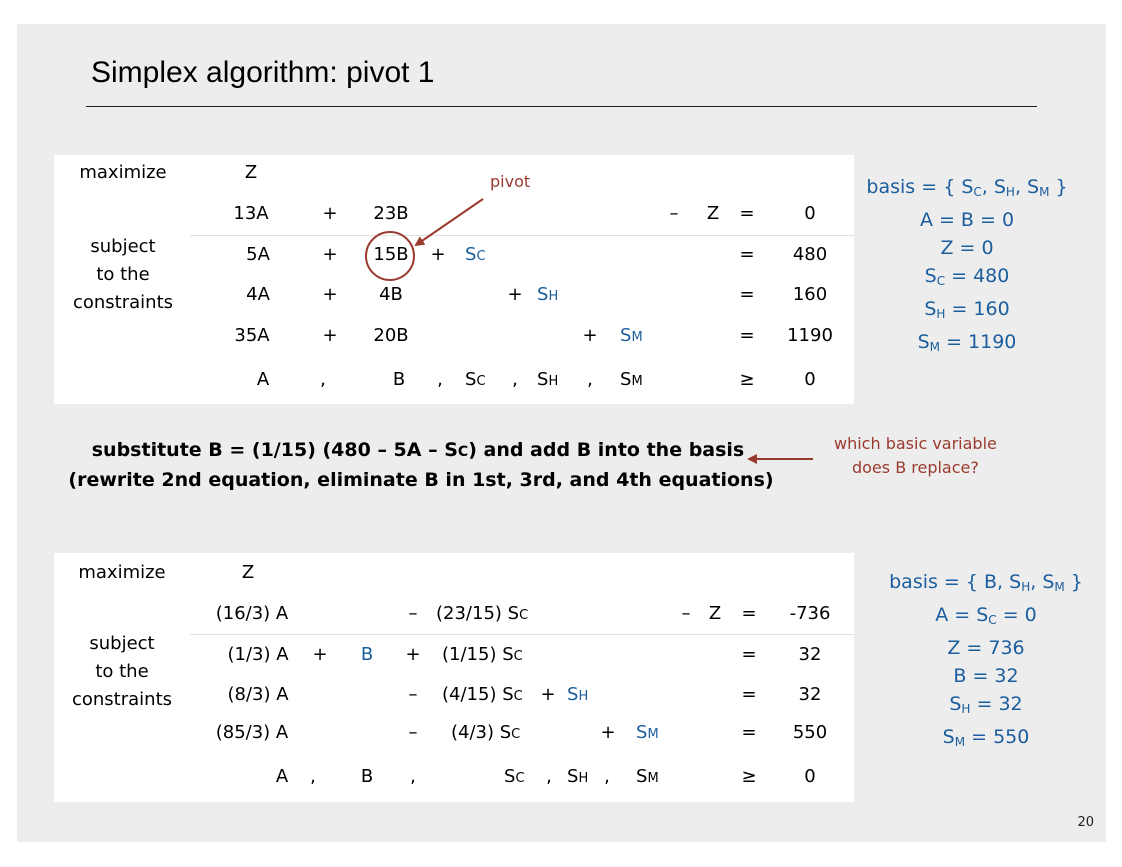 Image resolution: width=1122 pixels, height=867 pixels. I want to click on nn2-comma1: ,, so click(313, 776).